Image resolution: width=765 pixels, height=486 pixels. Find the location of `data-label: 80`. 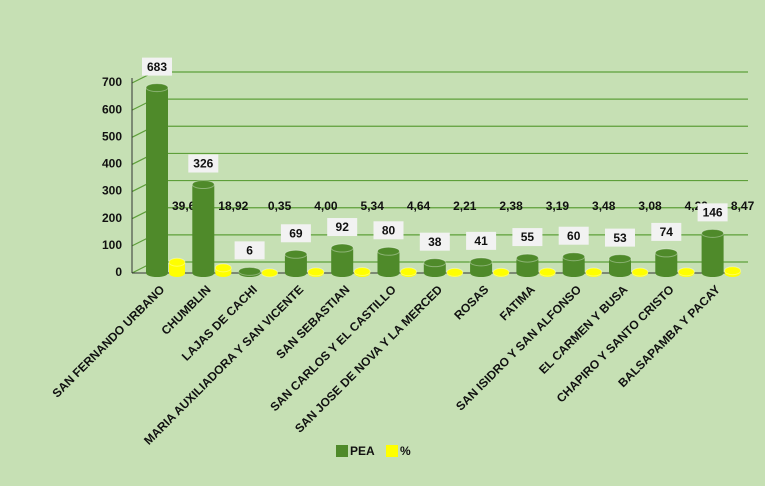

data-label: 80 is located at coordinates (389, 230).